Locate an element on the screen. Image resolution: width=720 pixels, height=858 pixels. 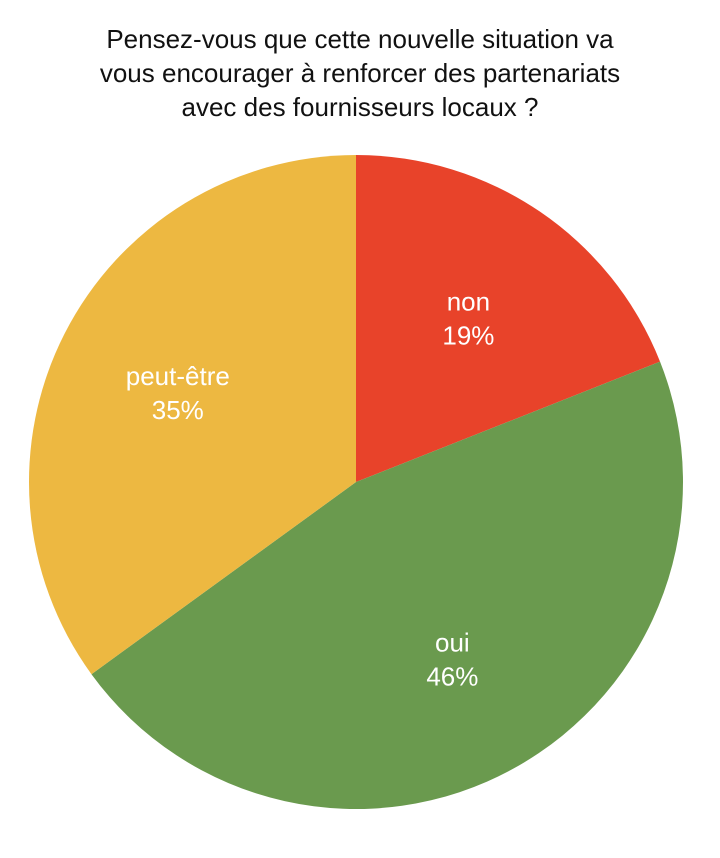
slice-value-peut-être: 35% is located at coordinates (178, 410).